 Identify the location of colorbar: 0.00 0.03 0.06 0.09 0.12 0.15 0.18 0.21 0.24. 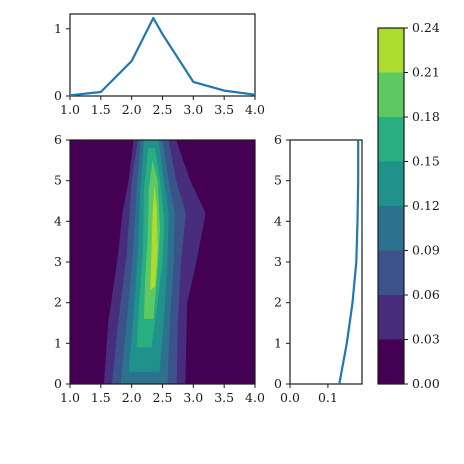
(408, 205).